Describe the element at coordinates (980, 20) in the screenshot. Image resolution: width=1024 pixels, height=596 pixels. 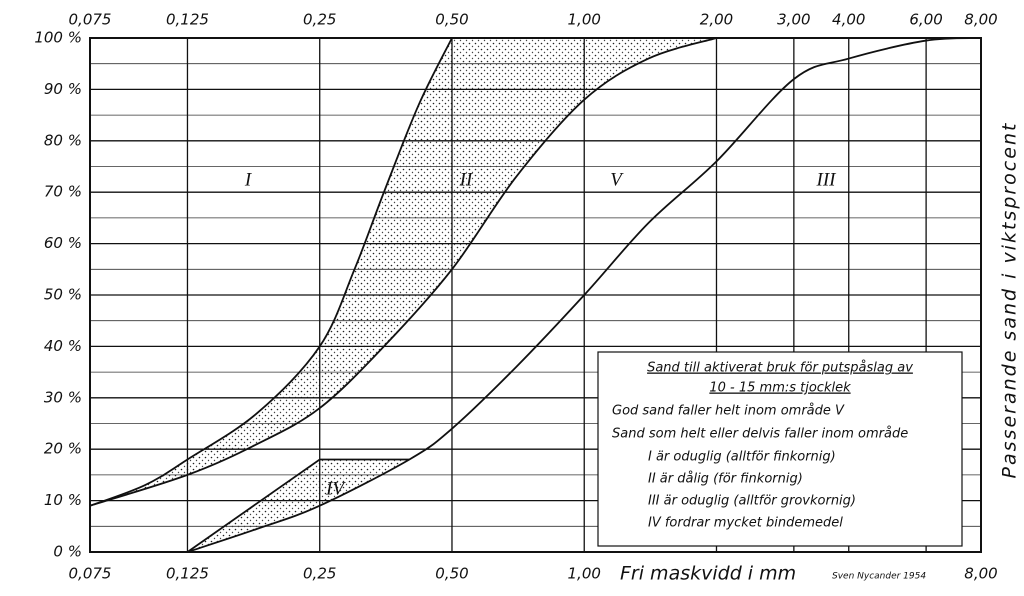
I see `top-x-tick-label: 8,00` at that location.